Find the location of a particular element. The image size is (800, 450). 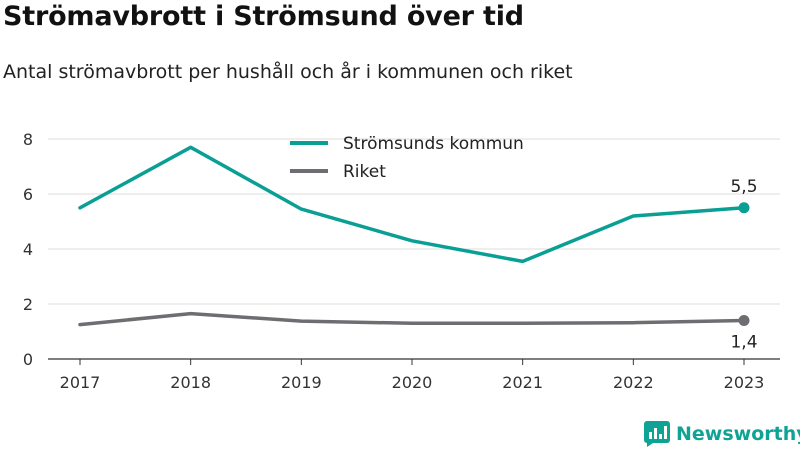

x-tick-label: 2021 is located at coordinates (522, 382).